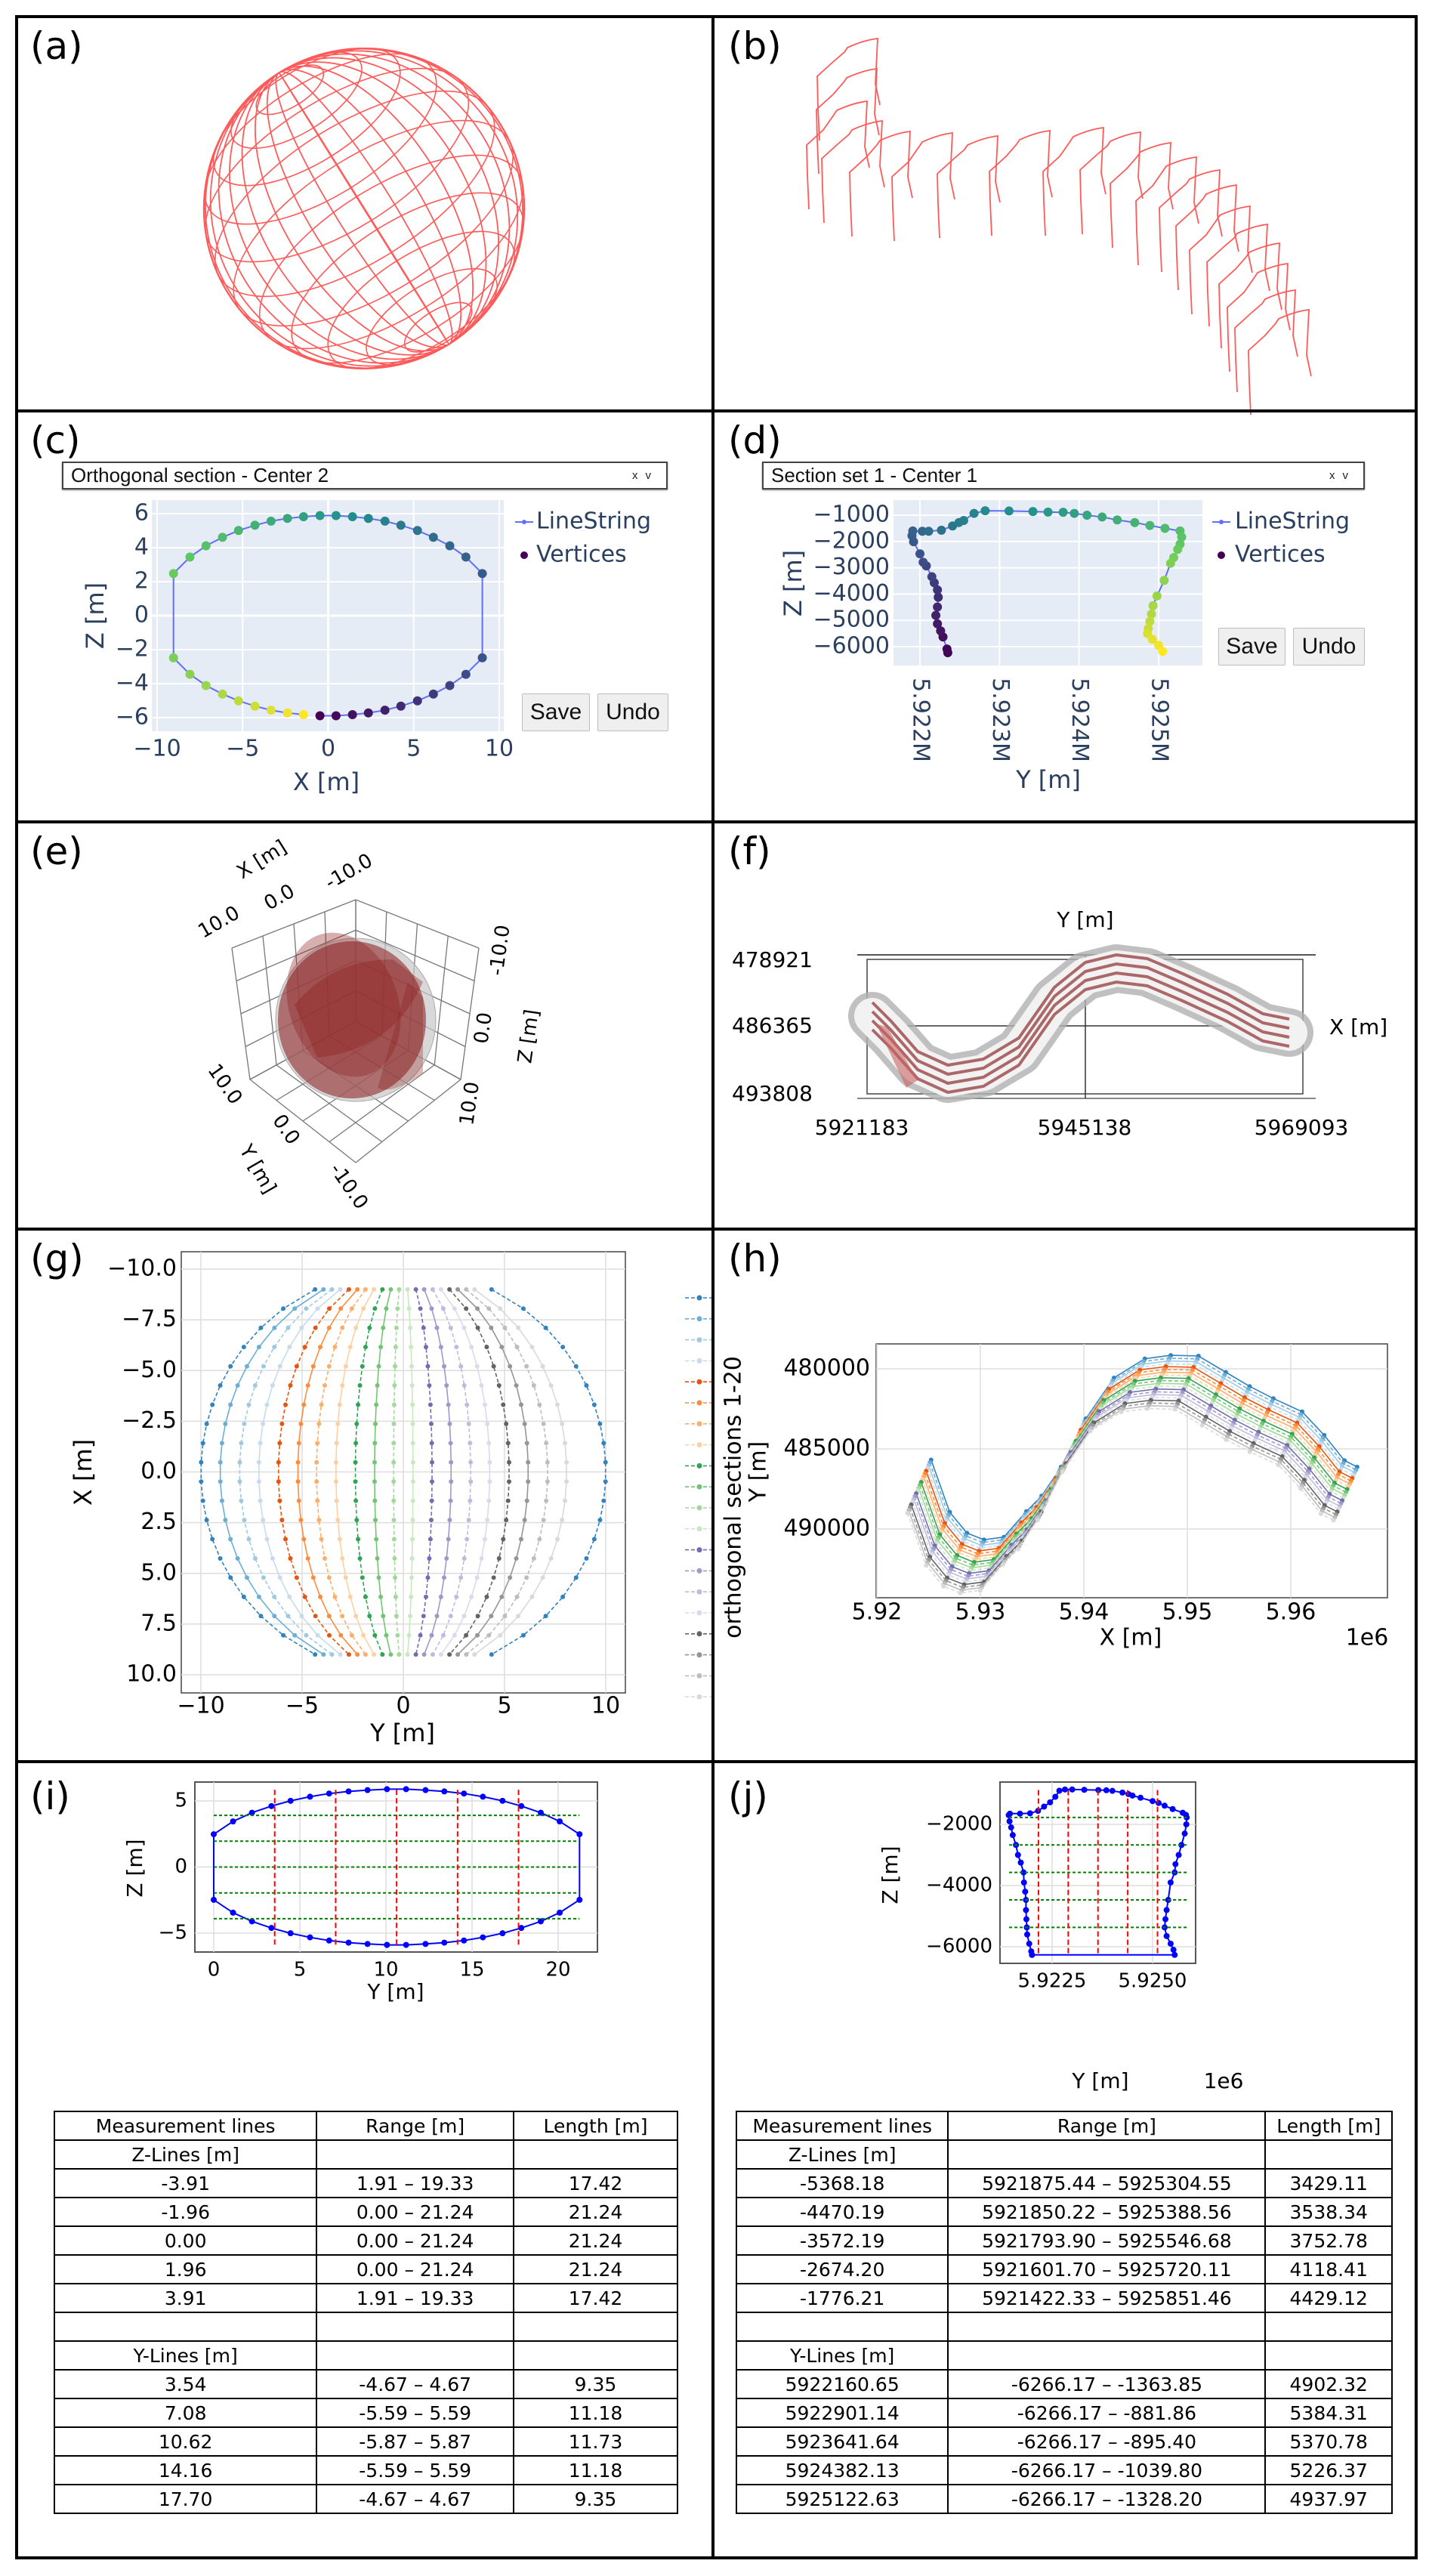  I want to click on f-tube-interior, so click(1080, 1023).